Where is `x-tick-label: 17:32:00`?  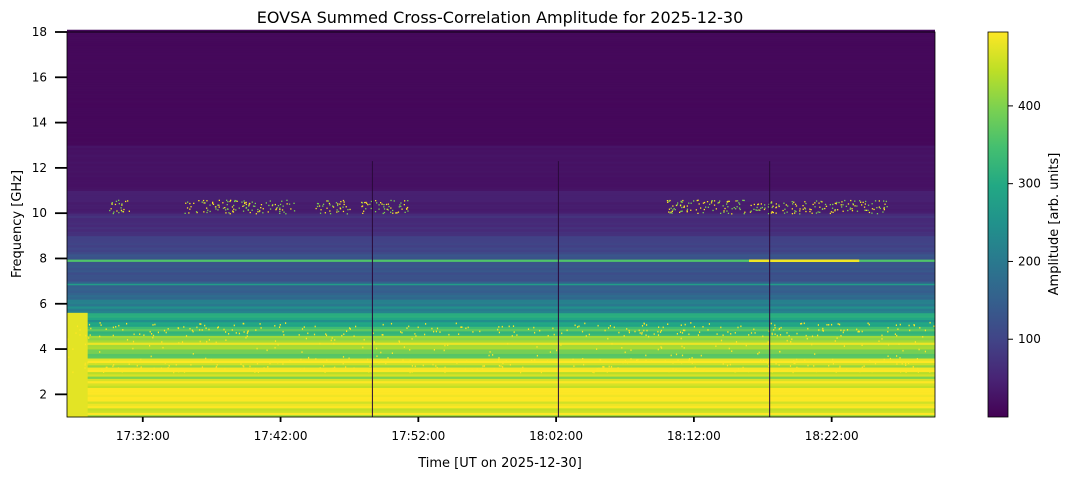
x-tick-label: 17:32:00 is located at coordinates (143, 436).